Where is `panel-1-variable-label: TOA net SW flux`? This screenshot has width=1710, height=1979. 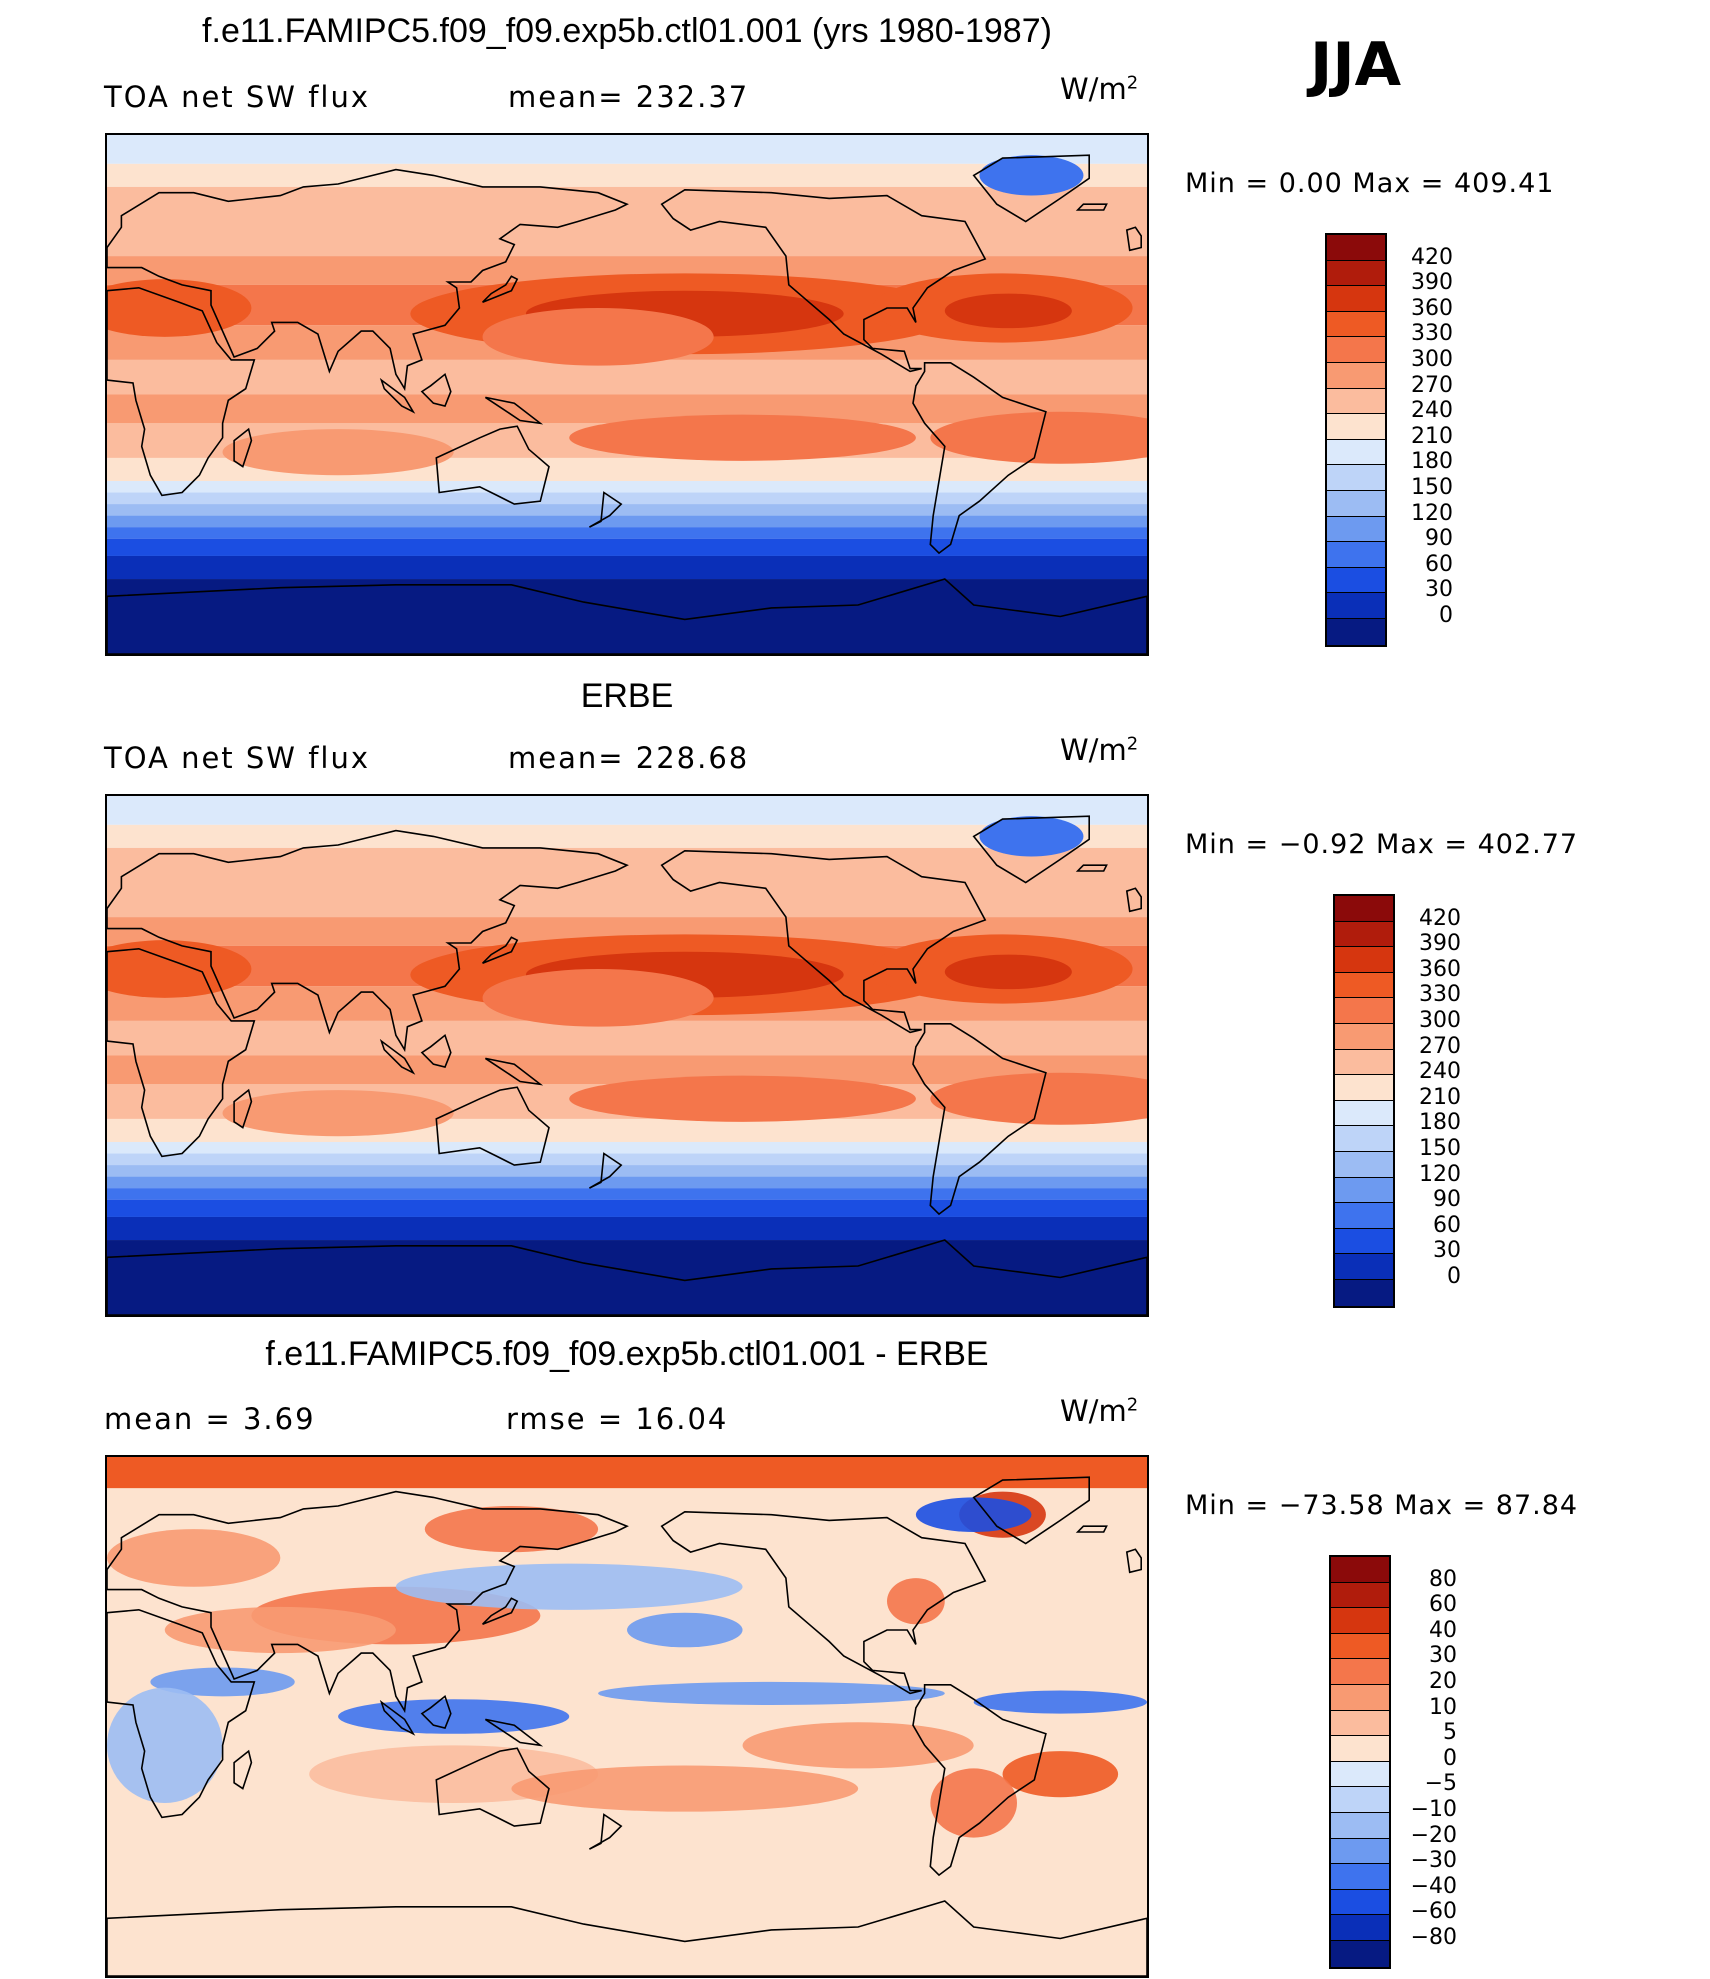
panel-1-variable-label: TOA net SW flux is located at coordinates (237, 97).